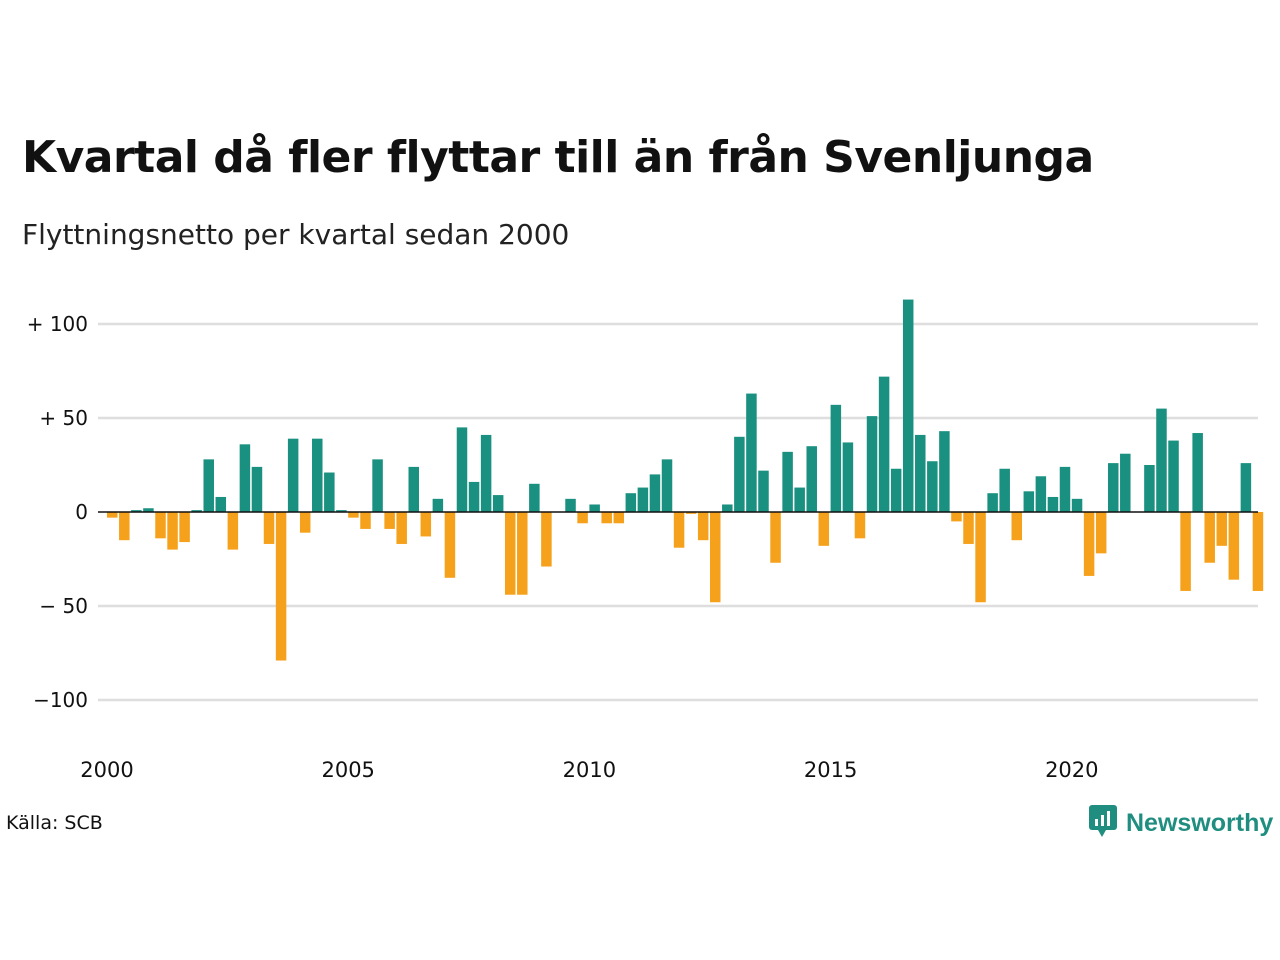 This screenshot has height=960, width=1280. What do you see at coordinates (60, 700) in the screenshot?
I see `y-tick-label: −100` at bounding box center [60, 700].